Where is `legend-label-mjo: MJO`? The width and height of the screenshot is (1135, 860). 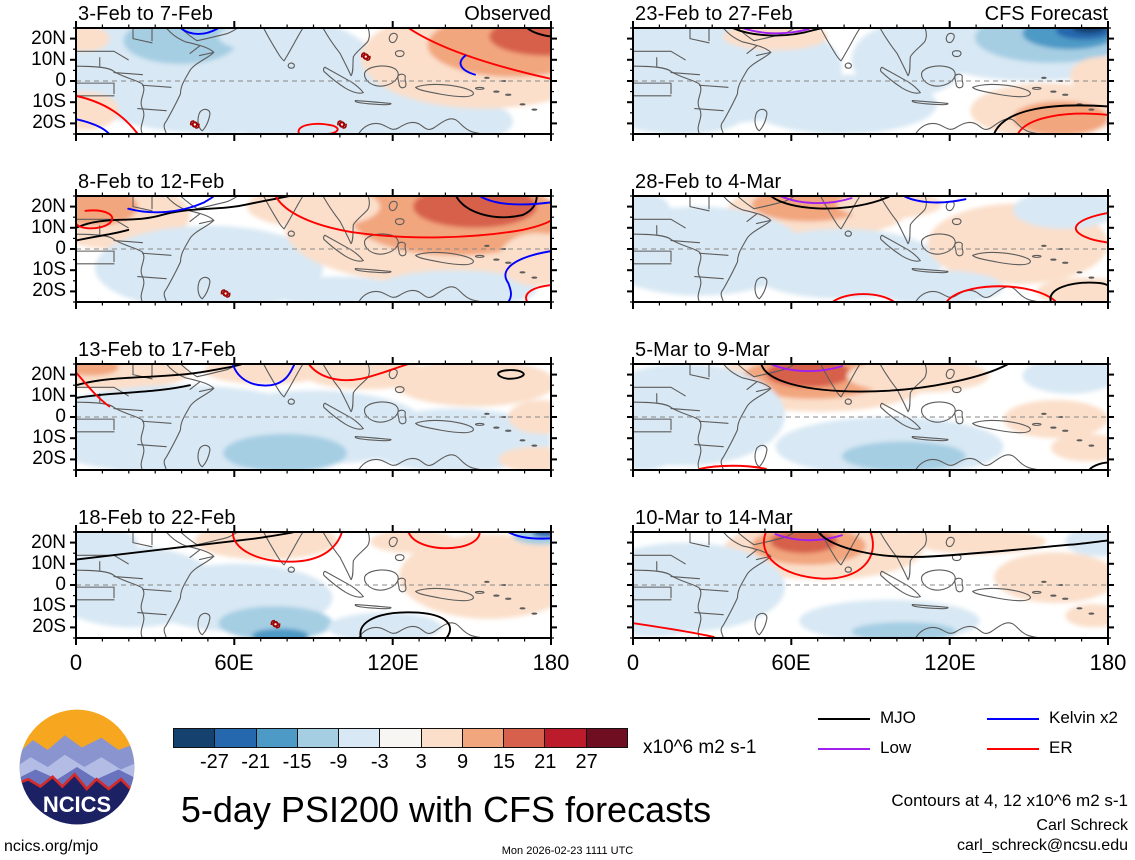 legend-label-mjo: MJO is located at coordinates (898, 717).